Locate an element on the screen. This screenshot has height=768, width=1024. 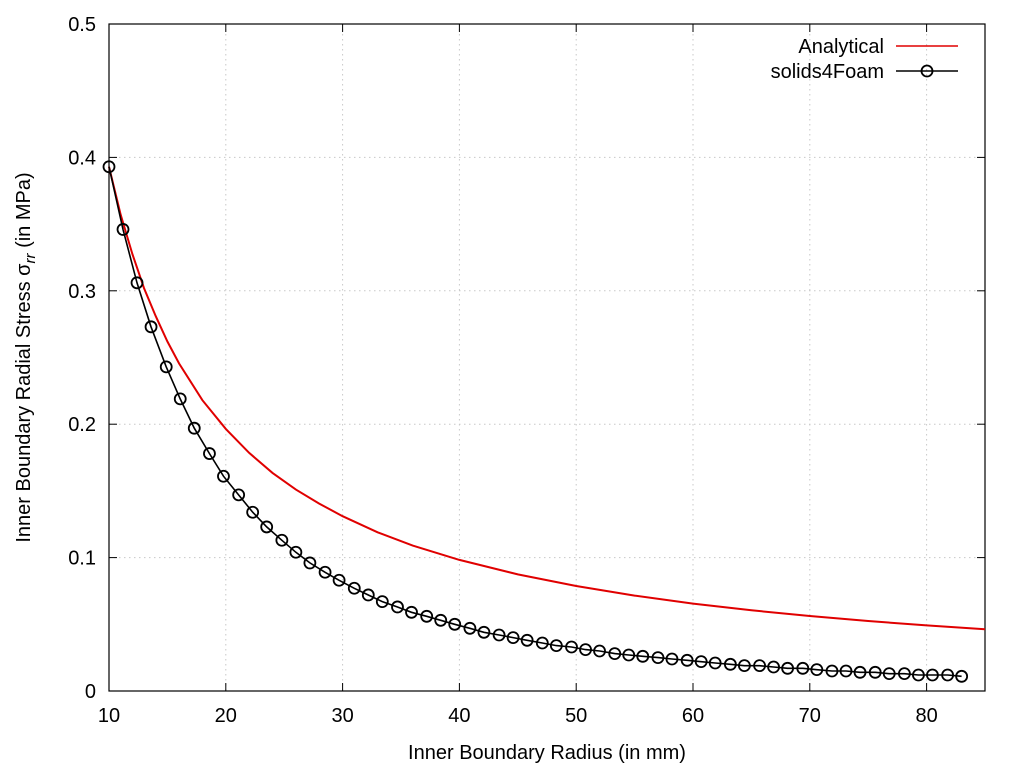
y-axis-title-main: Inner Boundary Radial Stress σ is located at coordinates (24, 403).